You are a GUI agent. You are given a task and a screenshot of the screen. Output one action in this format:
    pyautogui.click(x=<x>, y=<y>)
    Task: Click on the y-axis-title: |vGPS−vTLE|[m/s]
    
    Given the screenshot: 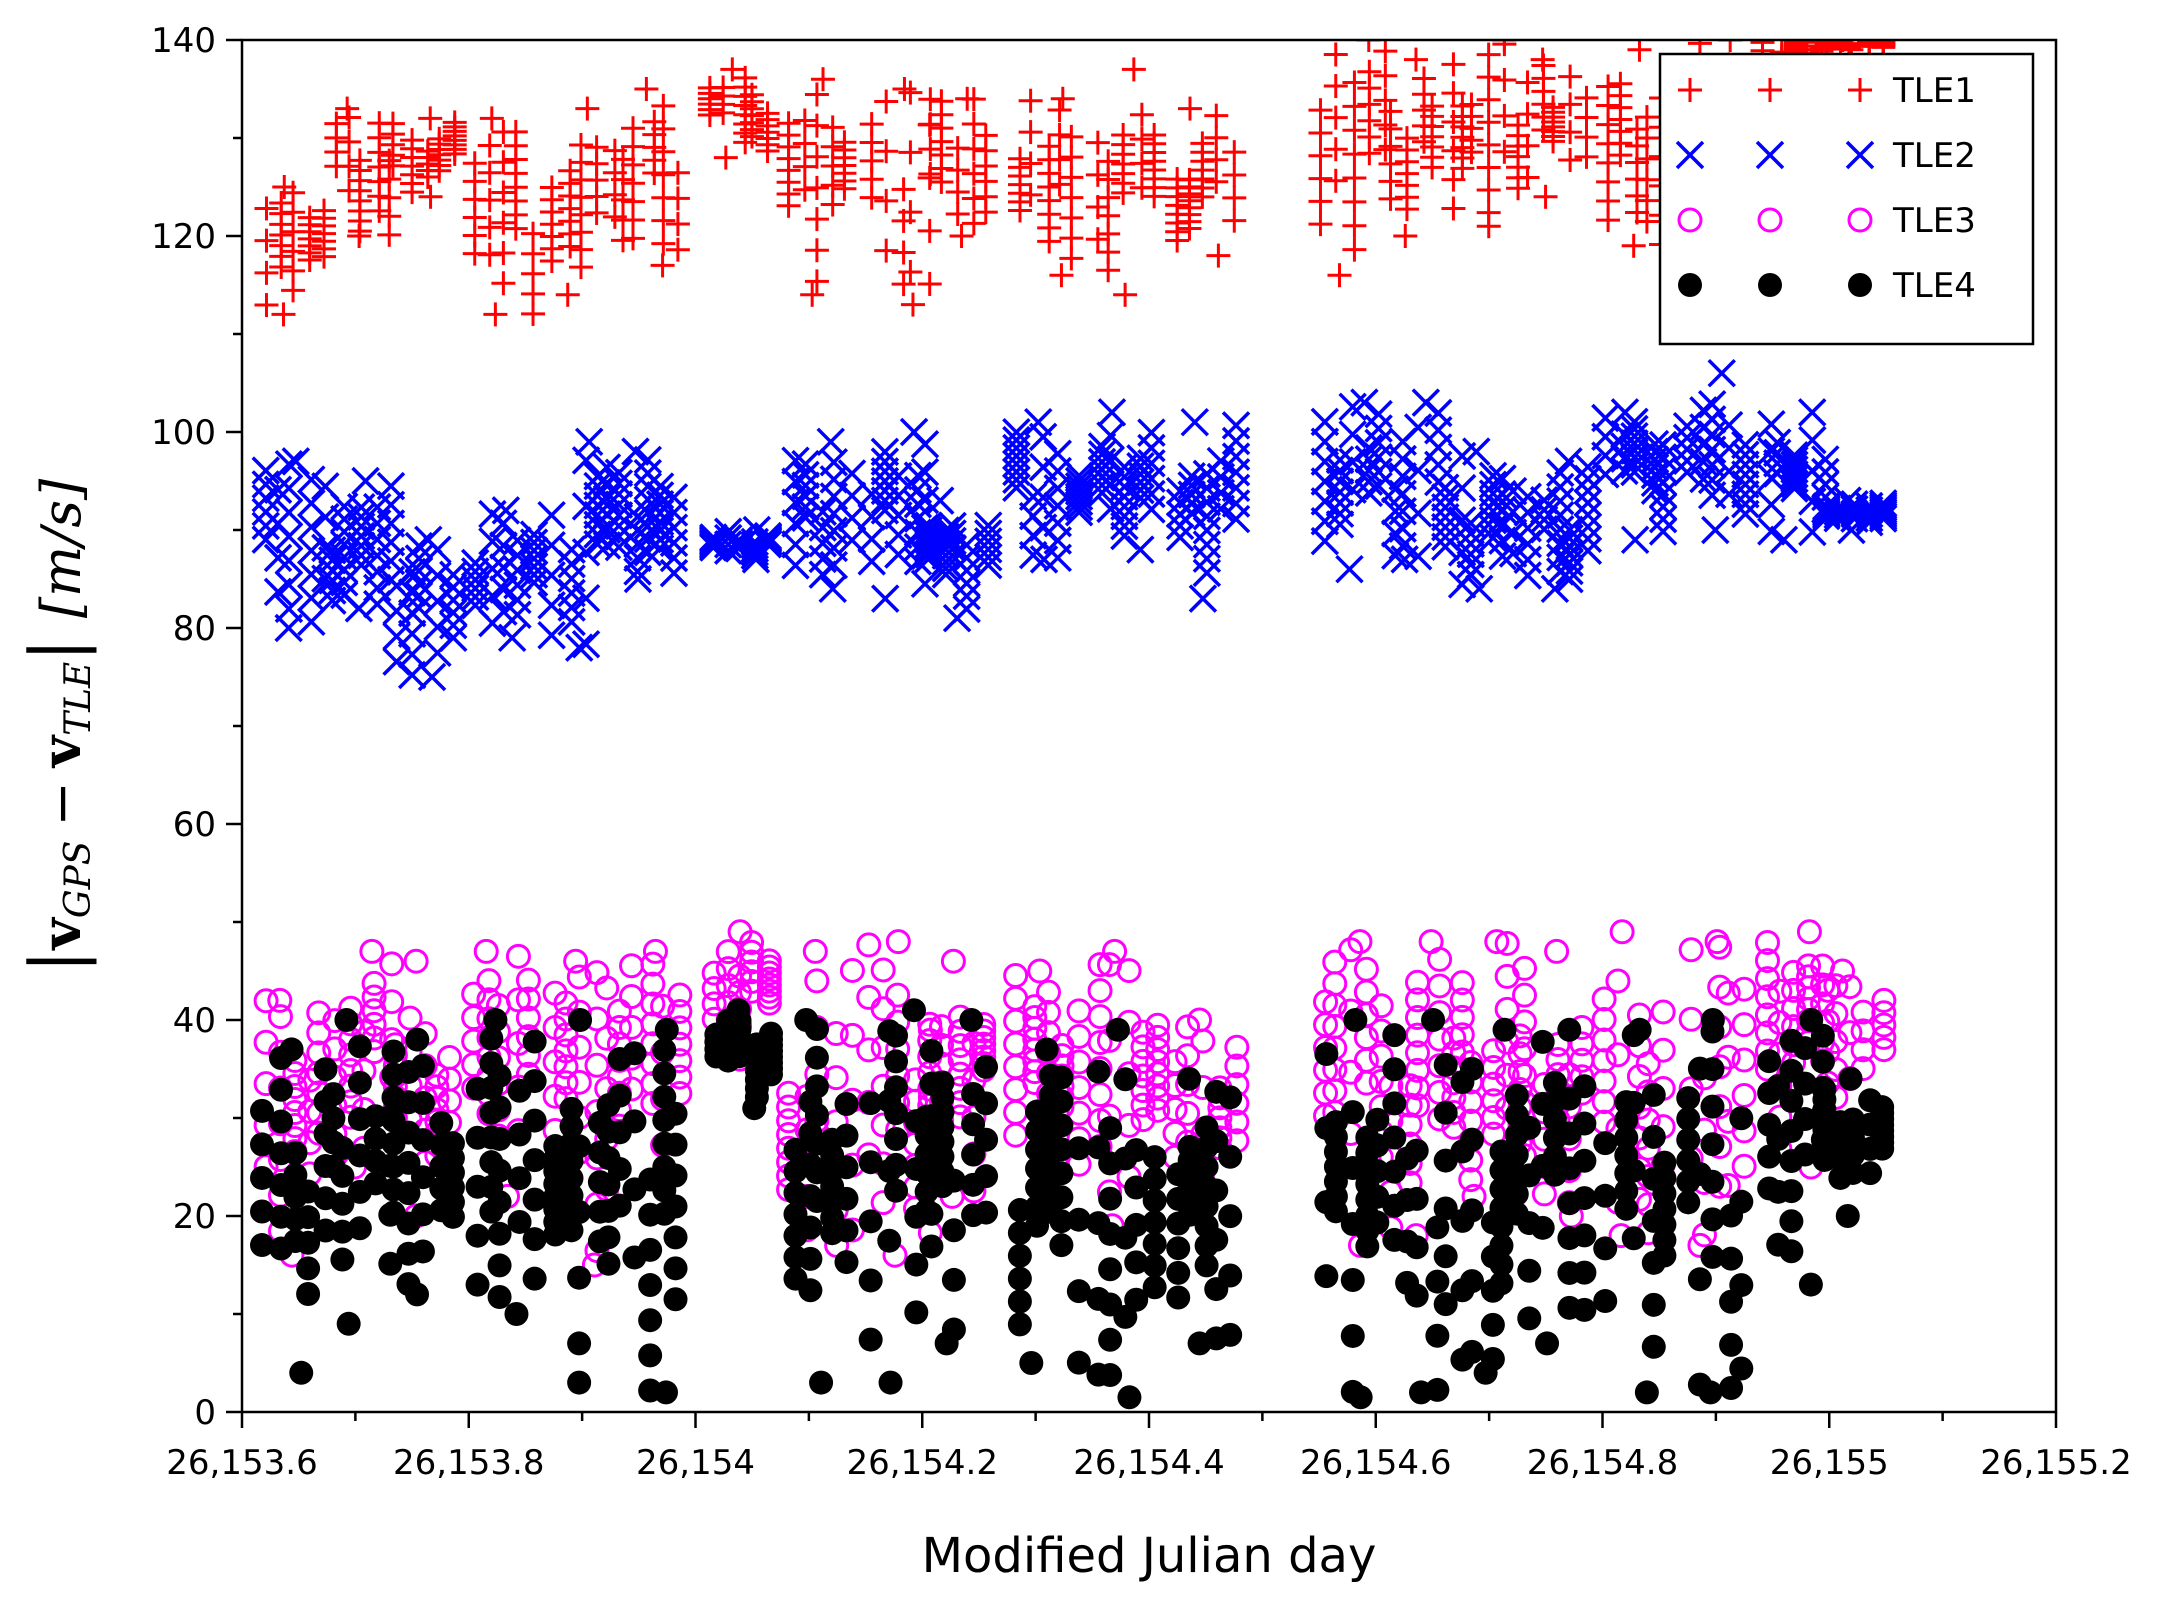 What is the action you would take?
    pyautogui.click(x=57, y=725)
    